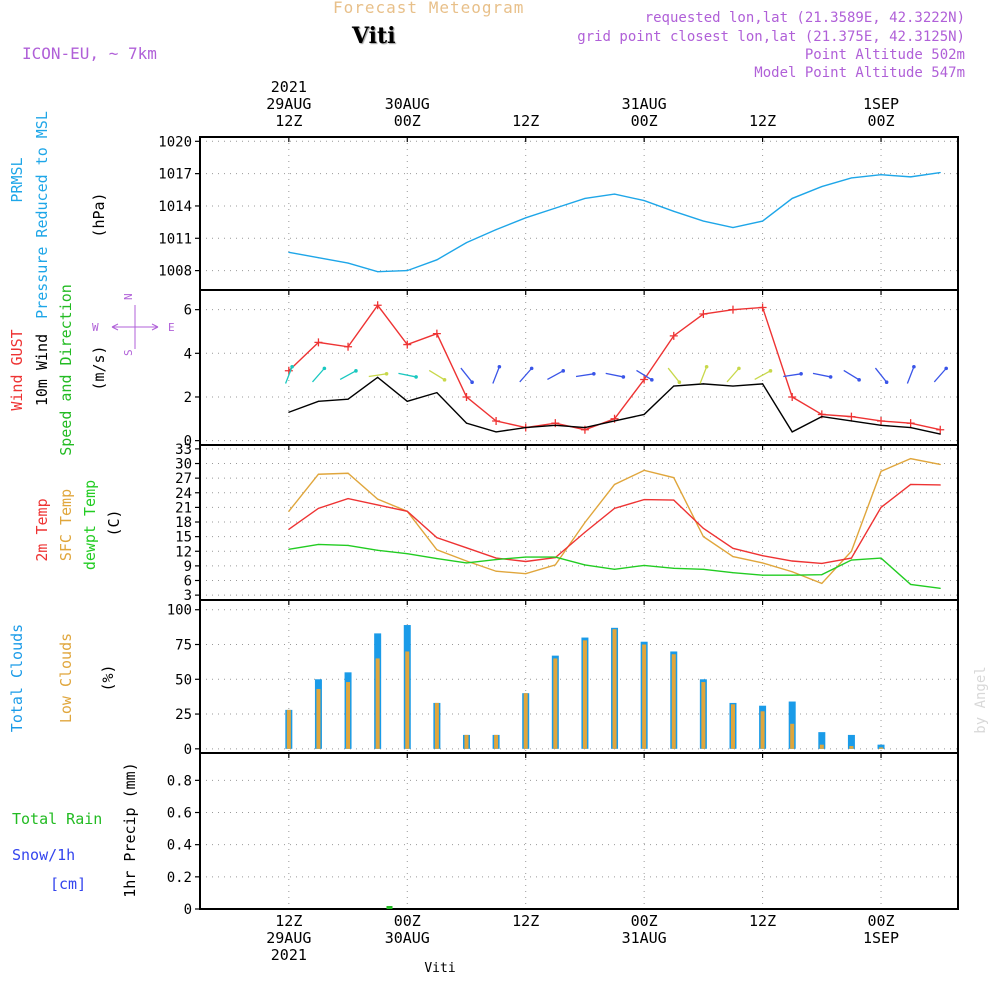 The image size is (1000, 1000). Describe the element at coordinates (175, 239) in the screenshot. I see `pressure-ytick-label: 1011` at that location.